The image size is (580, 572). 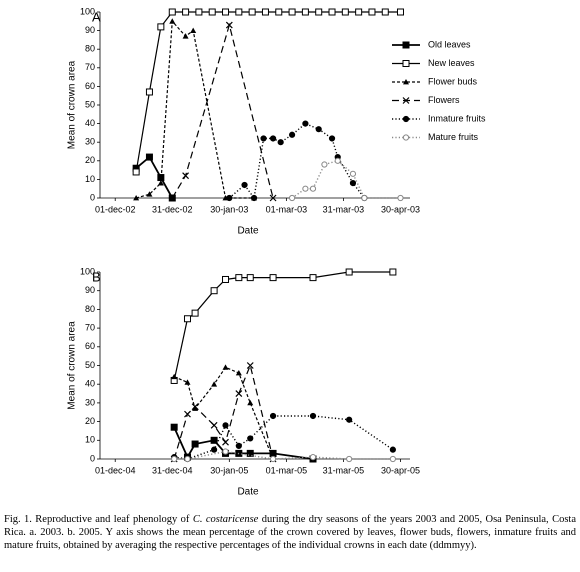 What do you see at coordinates (90, 346) in the screenshot?
I see `y-tick-label: 60` at bounding box center [90, 346].